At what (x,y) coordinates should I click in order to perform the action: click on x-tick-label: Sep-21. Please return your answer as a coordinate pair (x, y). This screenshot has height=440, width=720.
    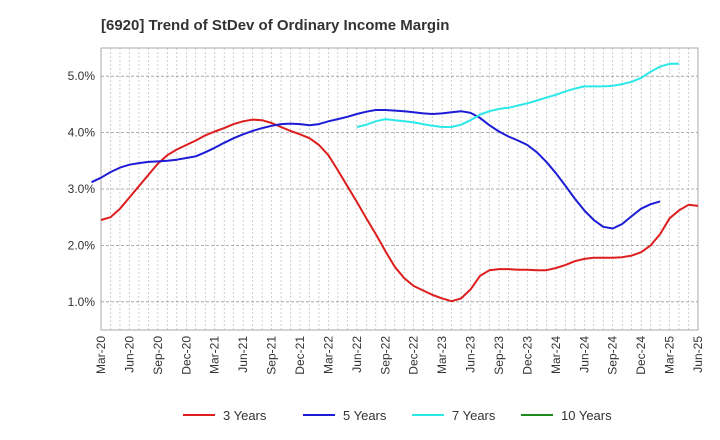
    Looking at the image, I should click on (272, 355).